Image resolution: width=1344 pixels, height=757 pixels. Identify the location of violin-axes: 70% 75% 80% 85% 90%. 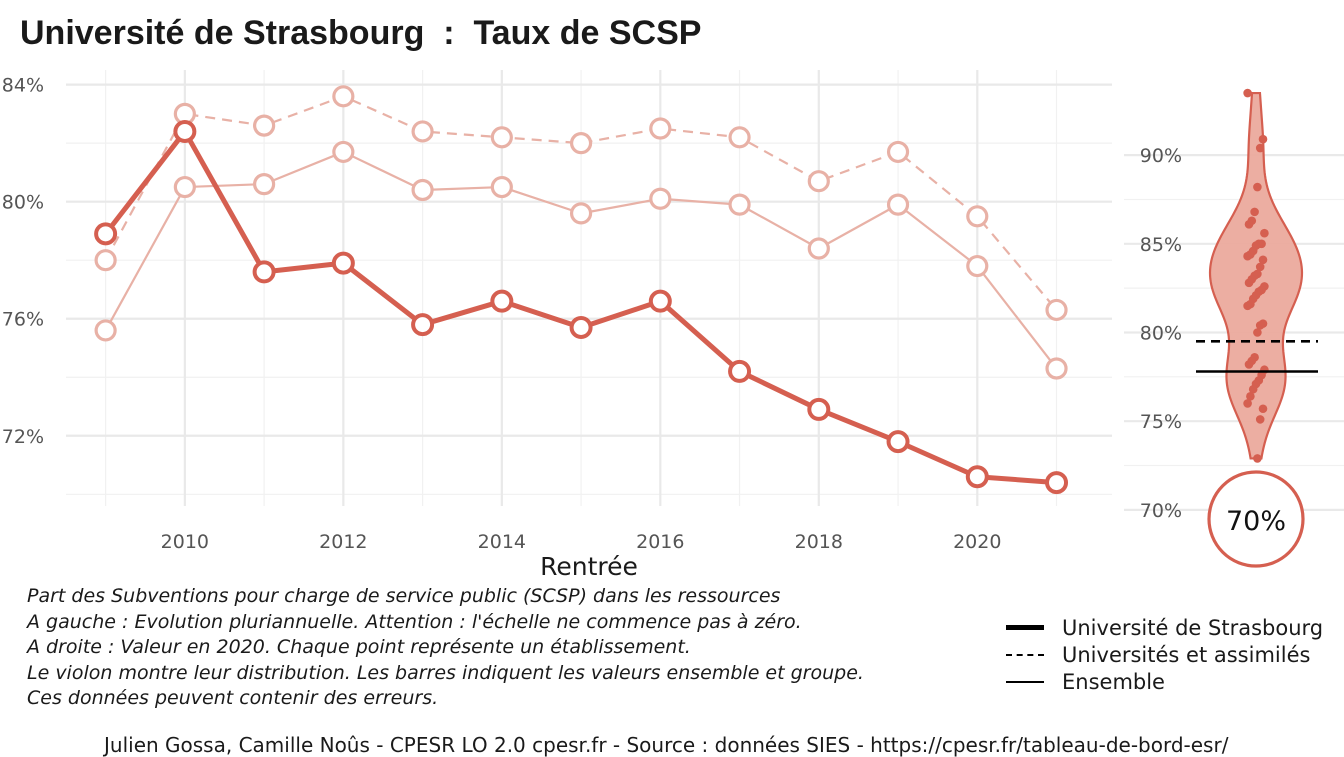
(1161, 333).